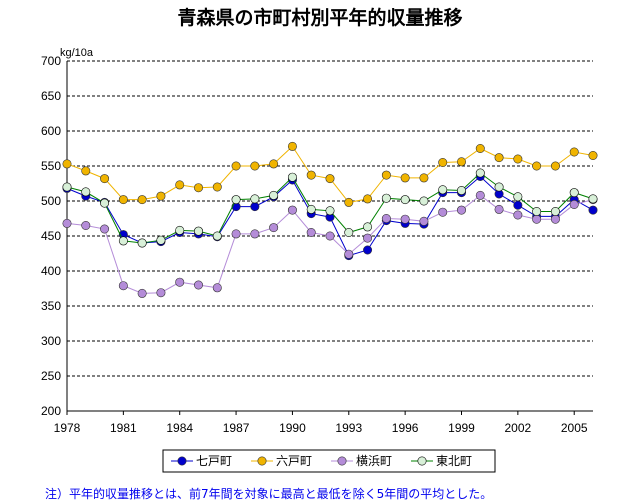 This screenshot has height=504, width=640. Describe the element at coordinates (454, 461) in the screenshot. I see `legend-label: 東北町` at that location.